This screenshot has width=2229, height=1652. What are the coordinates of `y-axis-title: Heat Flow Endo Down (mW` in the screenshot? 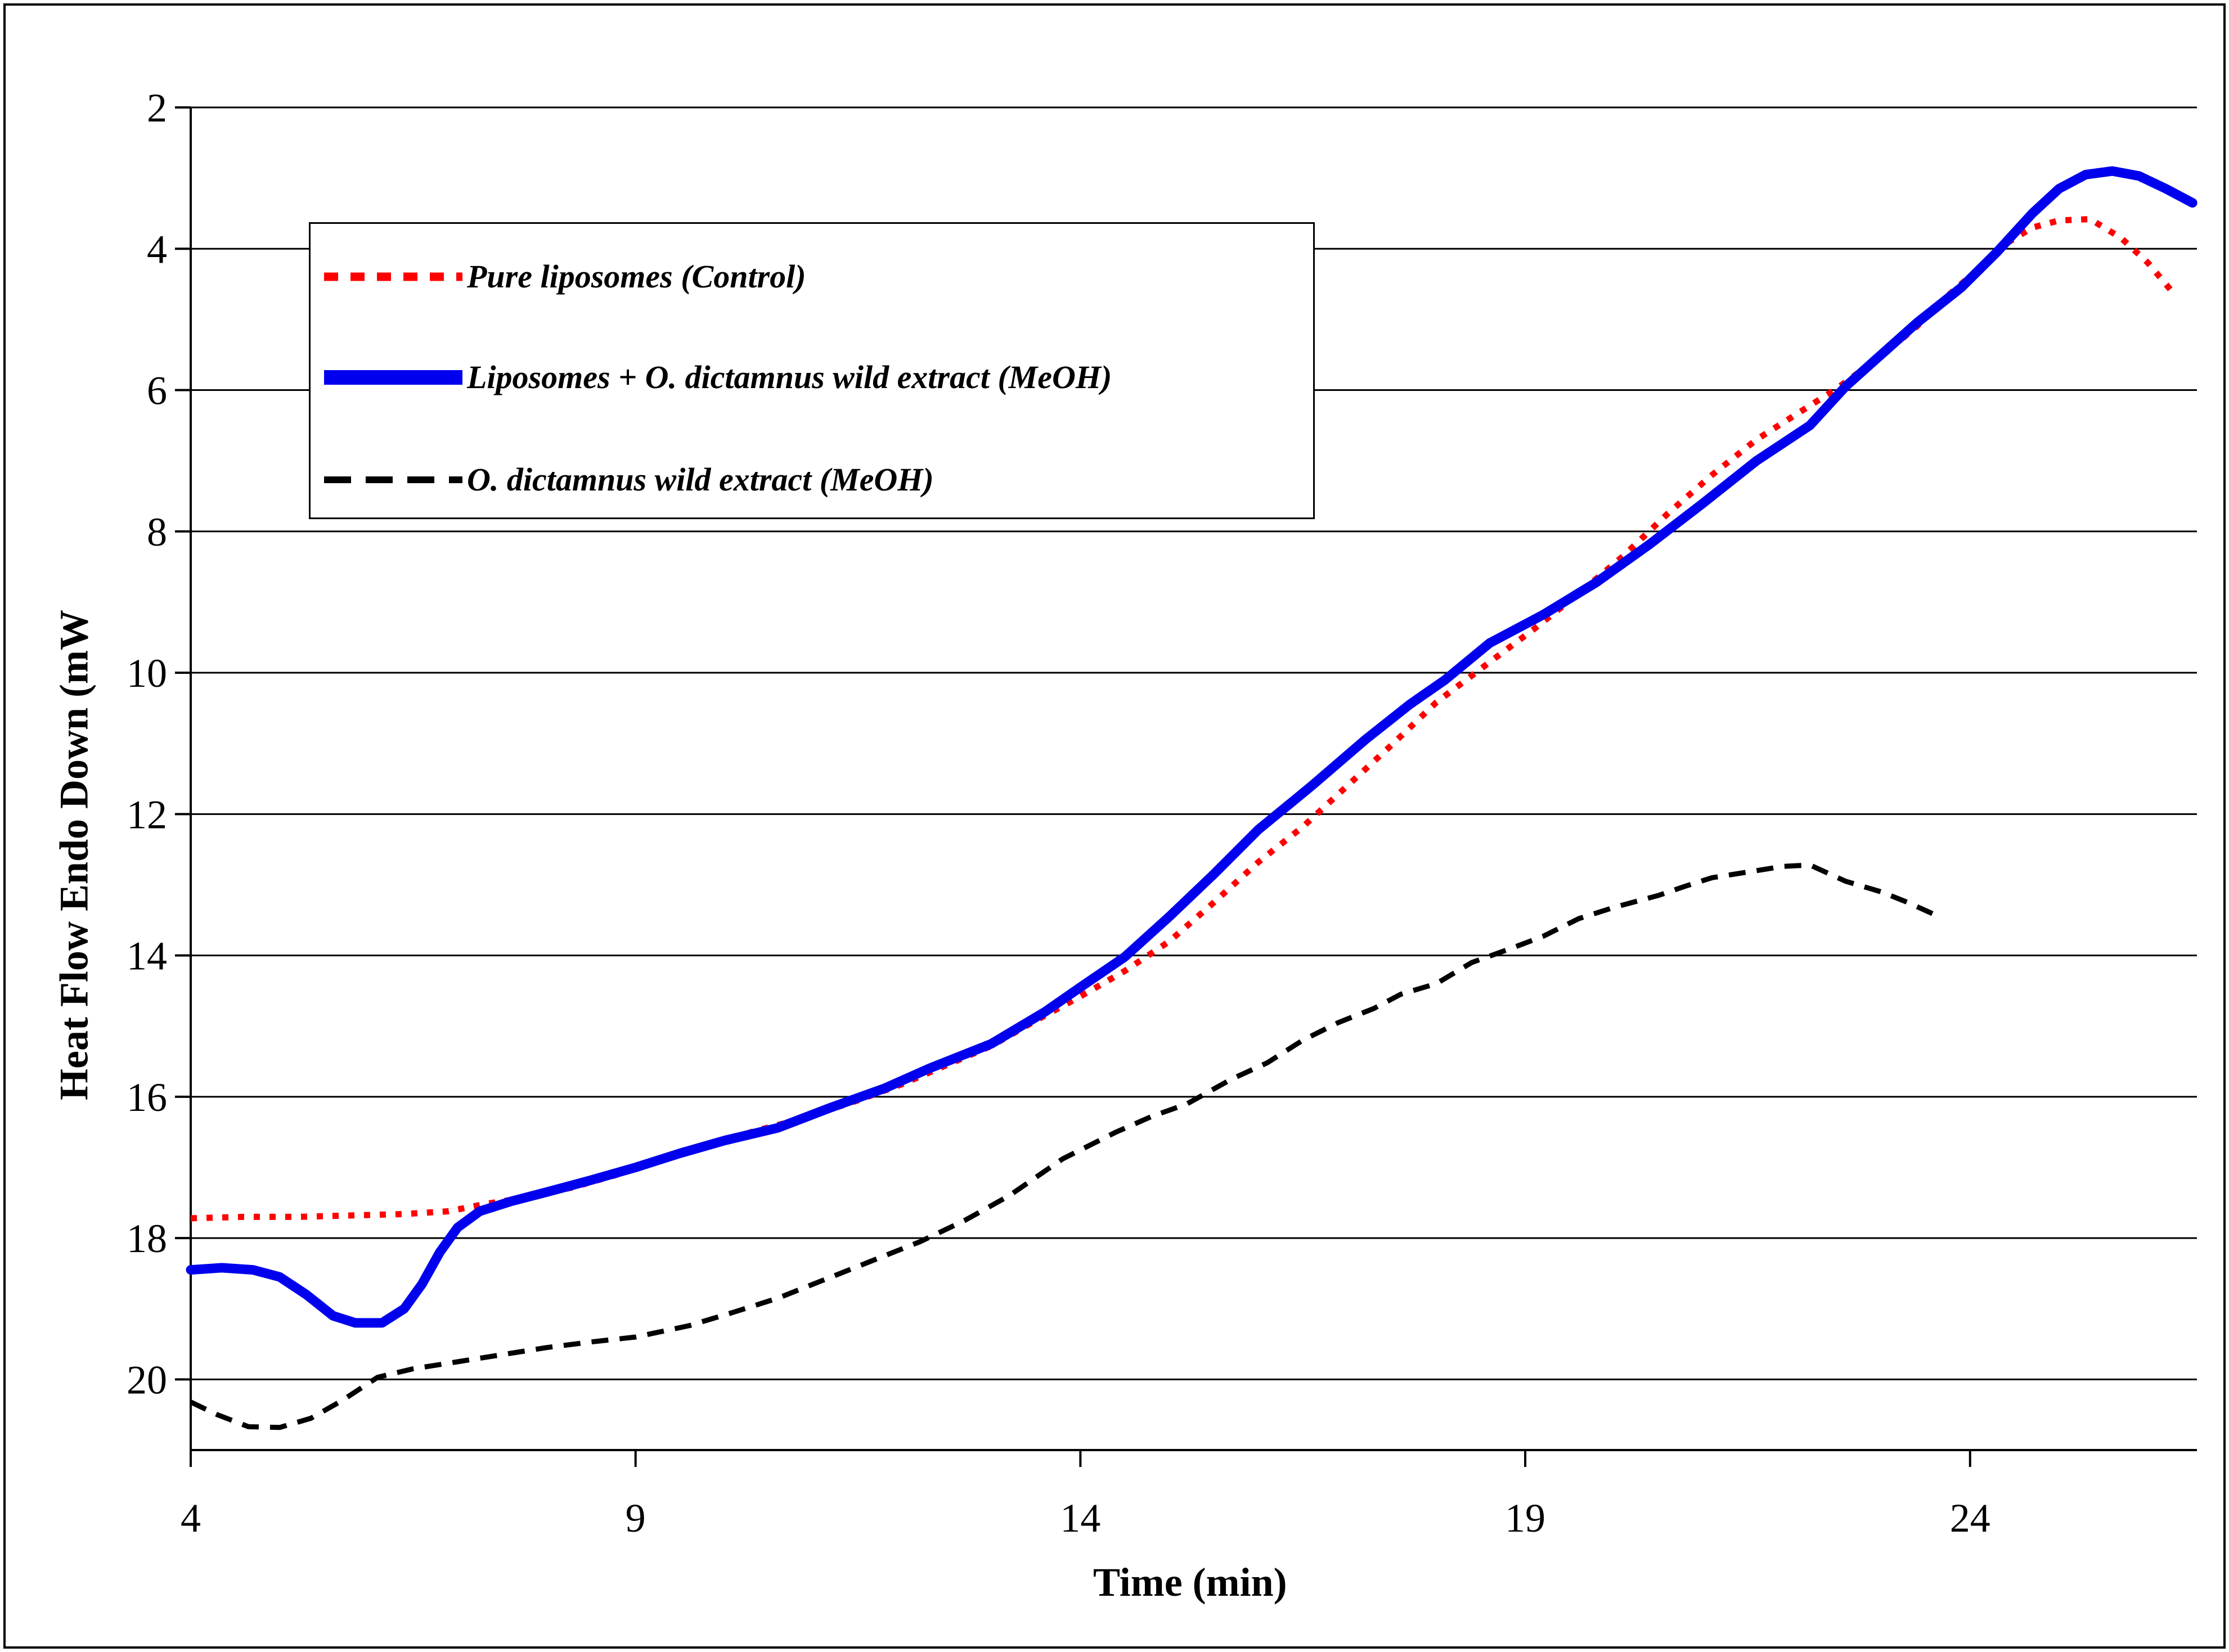 It's located at (74, 855).